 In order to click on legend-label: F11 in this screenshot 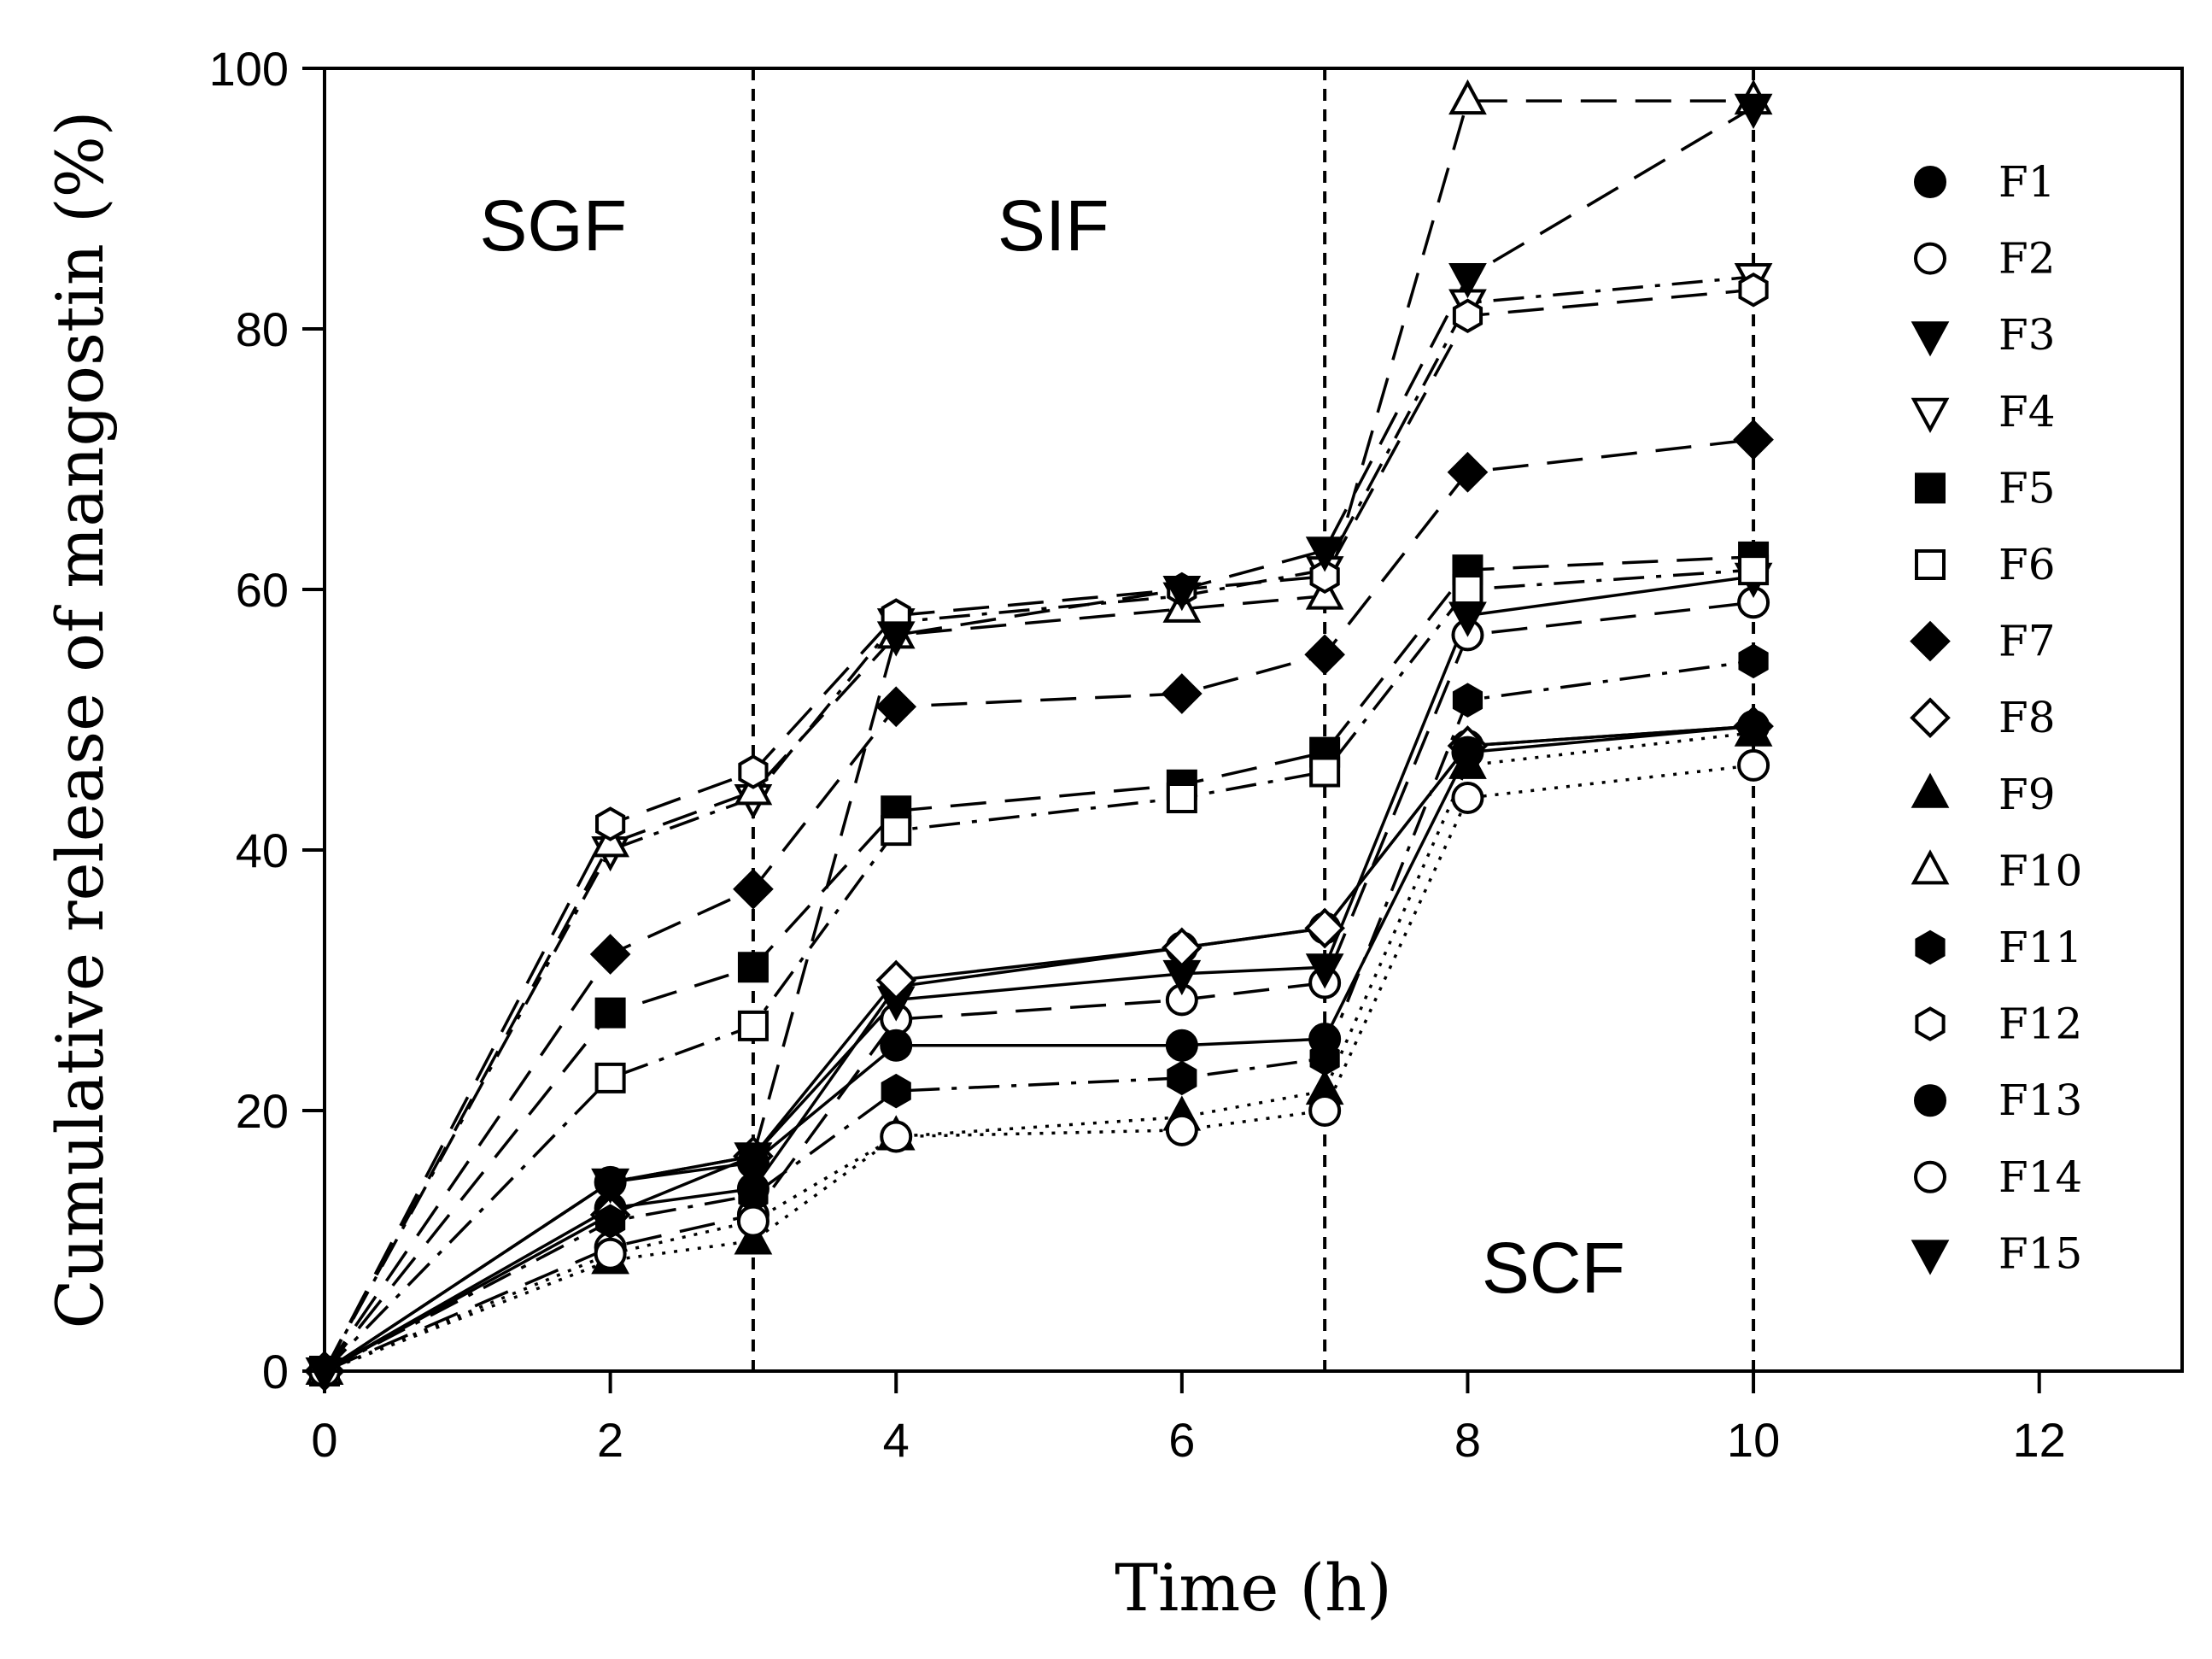, I will do `click(2040, 948)`.